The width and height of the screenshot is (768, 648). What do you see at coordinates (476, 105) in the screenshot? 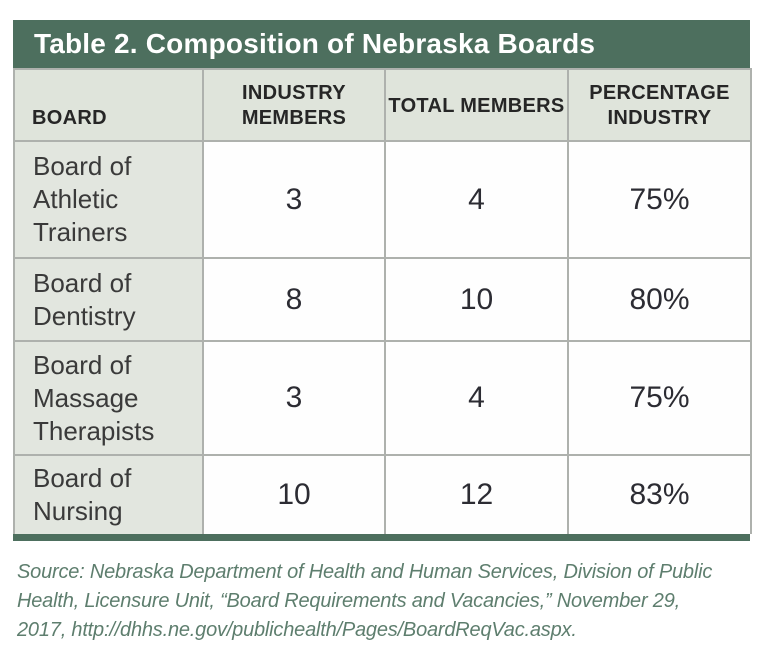
I see `column-header-total-members: TOTAL MEMBERS` at bounding box center [476, 105].